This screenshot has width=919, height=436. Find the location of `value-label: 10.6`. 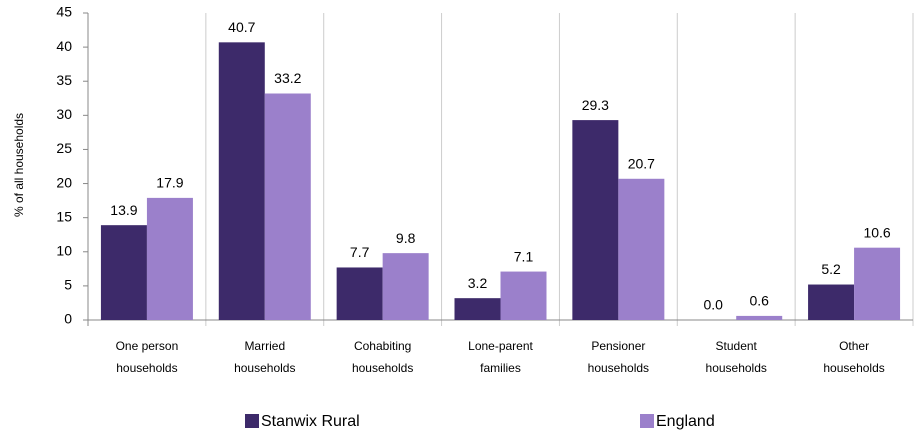

value-label: 10.6 is located at coordinates (876, 232).